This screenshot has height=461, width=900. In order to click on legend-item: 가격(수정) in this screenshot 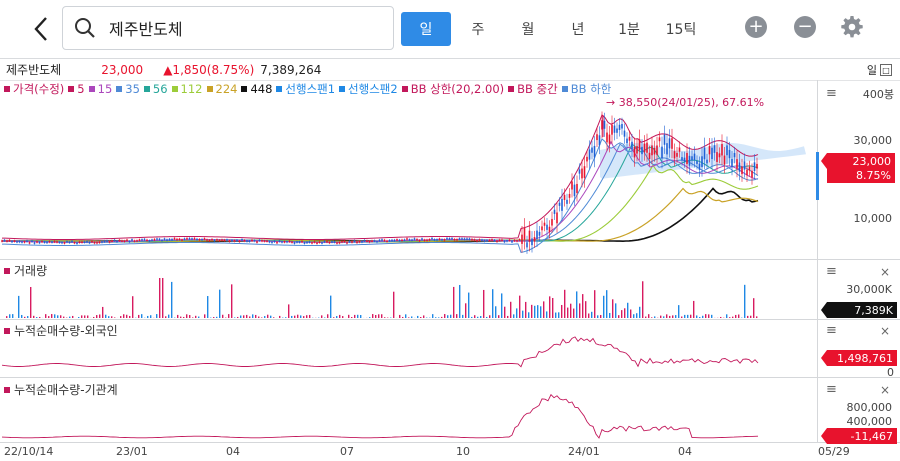, I will do `click(34, 89)`.